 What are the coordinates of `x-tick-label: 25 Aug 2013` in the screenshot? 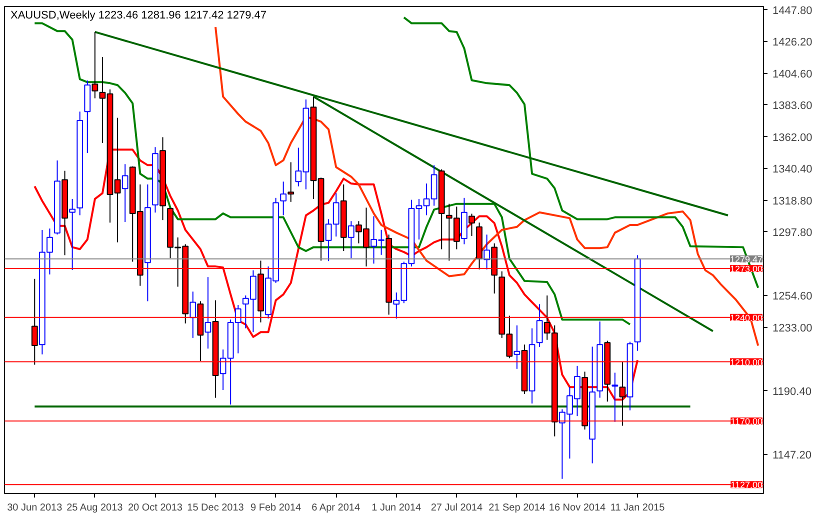 It's located at (95, 508).